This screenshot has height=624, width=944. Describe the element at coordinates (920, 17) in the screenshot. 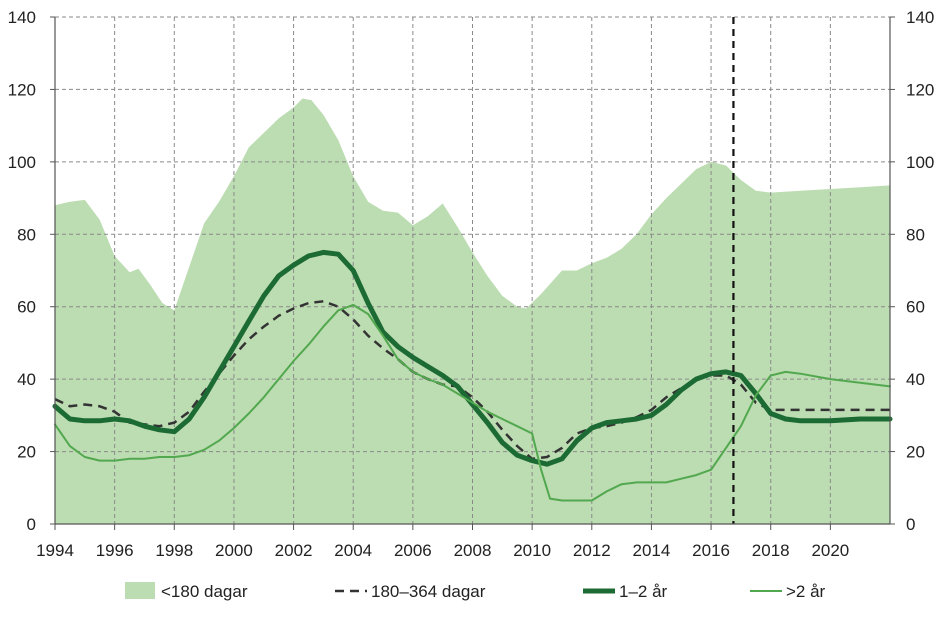

I see `y-tick-label-right-7: 140` at that location.